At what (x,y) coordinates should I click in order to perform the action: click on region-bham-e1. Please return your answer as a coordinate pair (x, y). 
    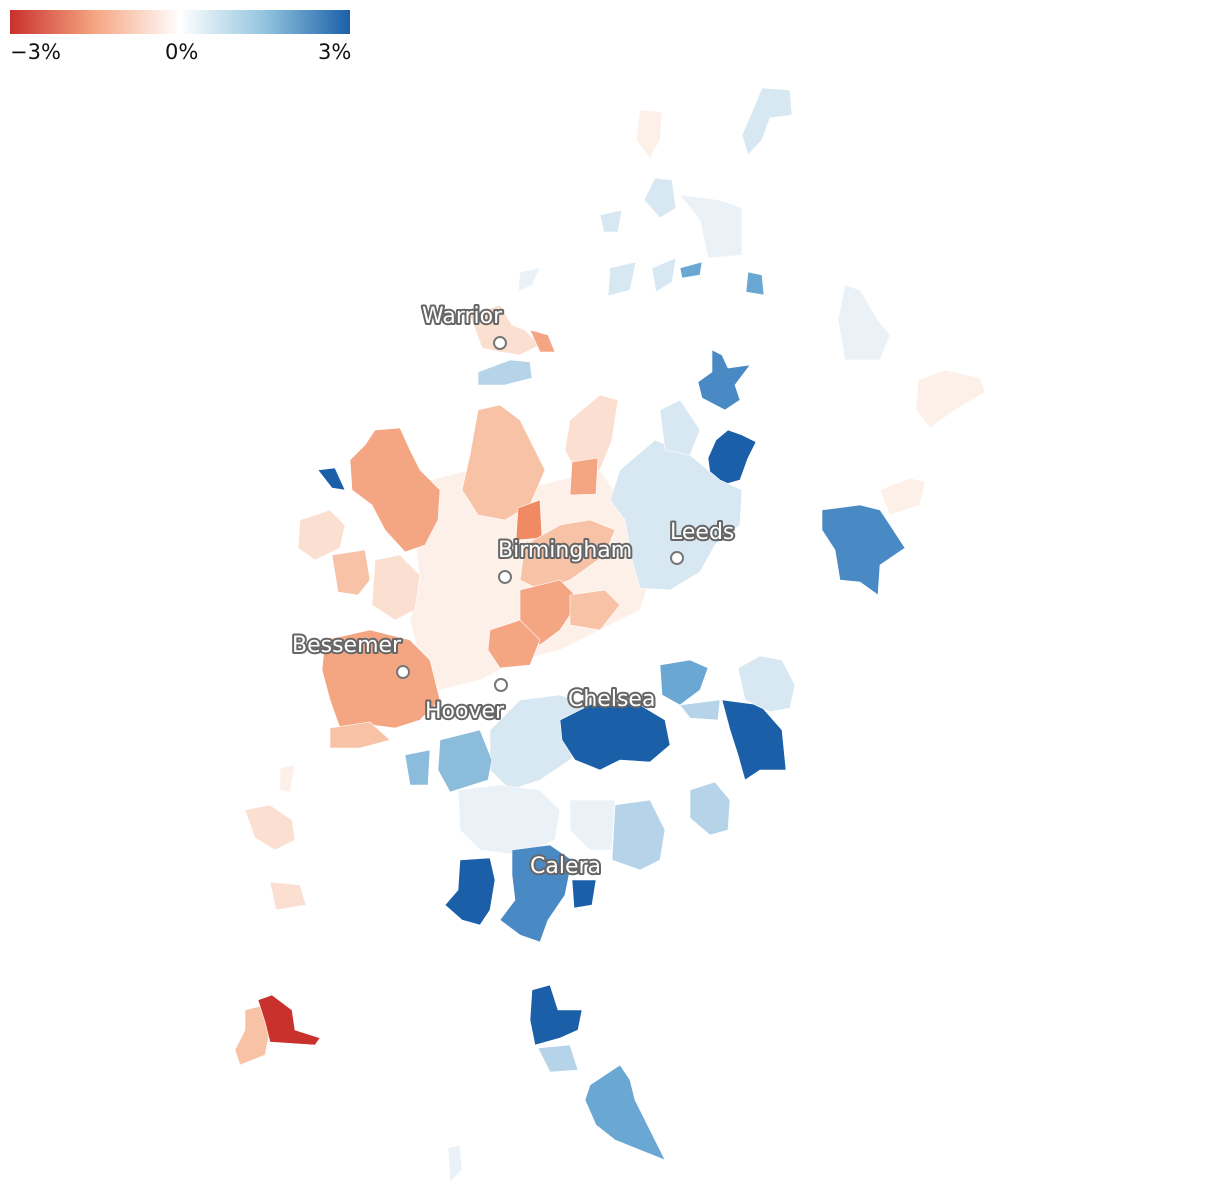
    Looking at the image, I should click on (567, 555).